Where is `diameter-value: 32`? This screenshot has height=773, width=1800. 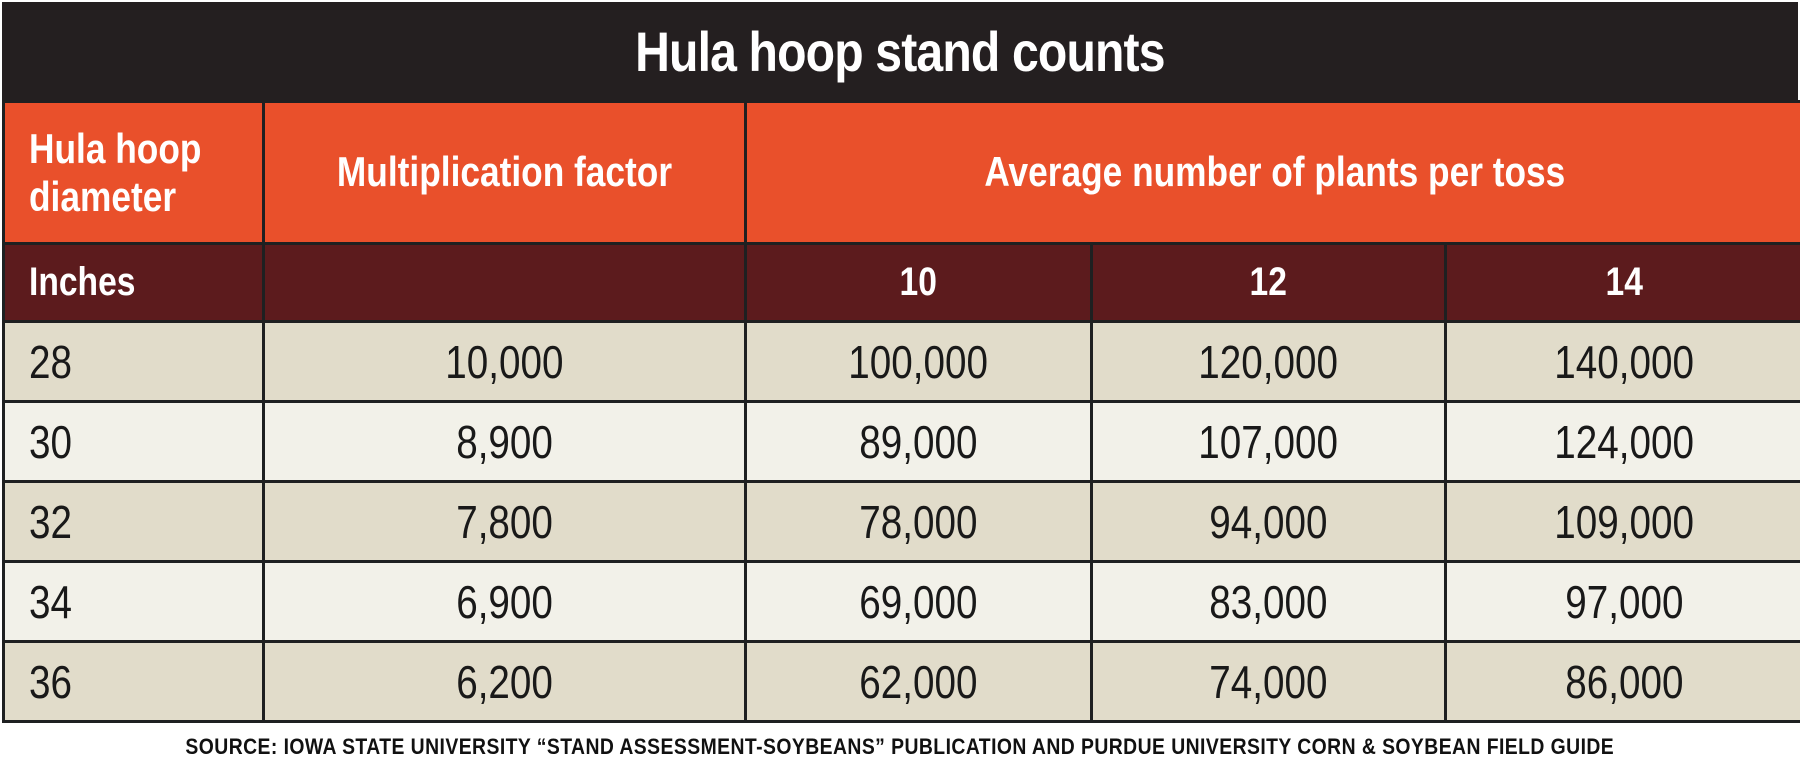
diameter-value: 32 is located at coordinates (50, 521).